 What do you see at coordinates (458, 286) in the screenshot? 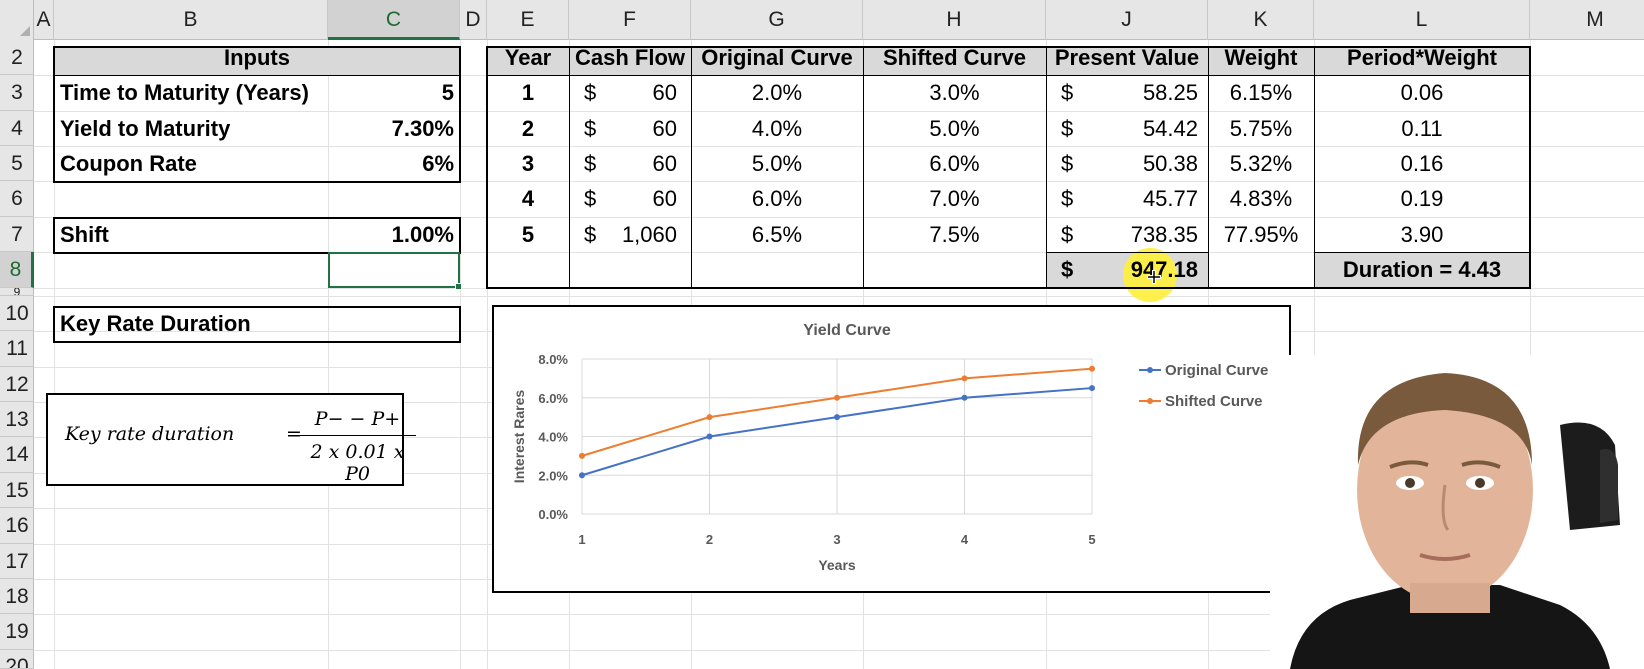
I see `fill-handle` at bounding box center [458, 286].